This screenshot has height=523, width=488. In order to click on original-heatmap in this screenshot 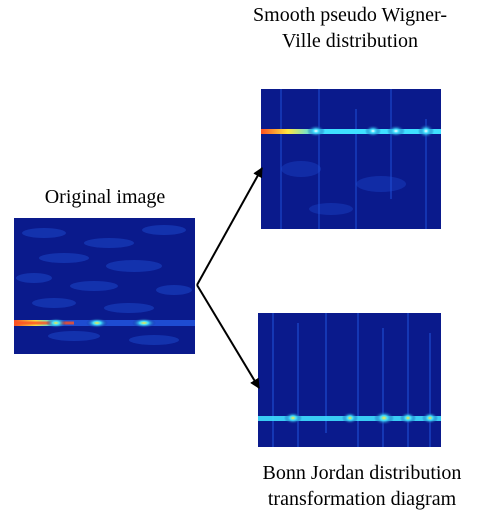, I will do `click(104, 286)`.